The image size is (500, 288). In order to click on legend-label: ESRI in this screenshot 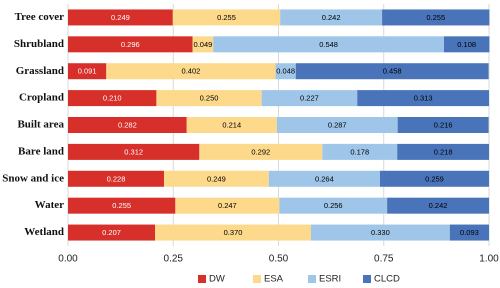, I will do `click(330, 279)`.